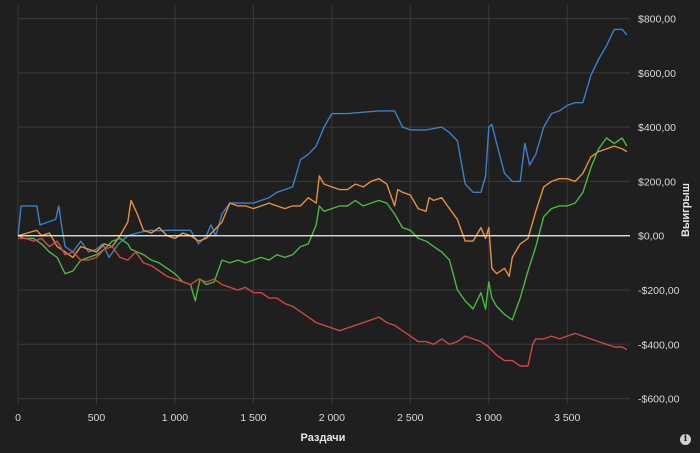 This screenshot has height=453, width=700. What do you see at coordinates (97, 418) in the screenshot?
I see `x-tick-label: 500` at bounding box center [97, 418].